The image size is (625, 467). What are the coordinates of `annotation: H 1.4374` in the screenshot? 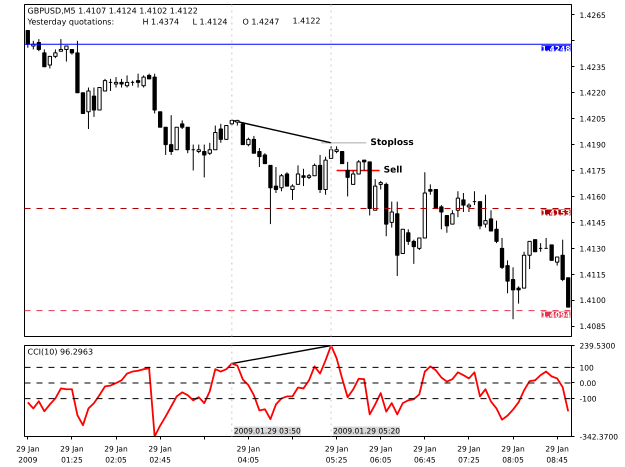 It's located at (161, 22).